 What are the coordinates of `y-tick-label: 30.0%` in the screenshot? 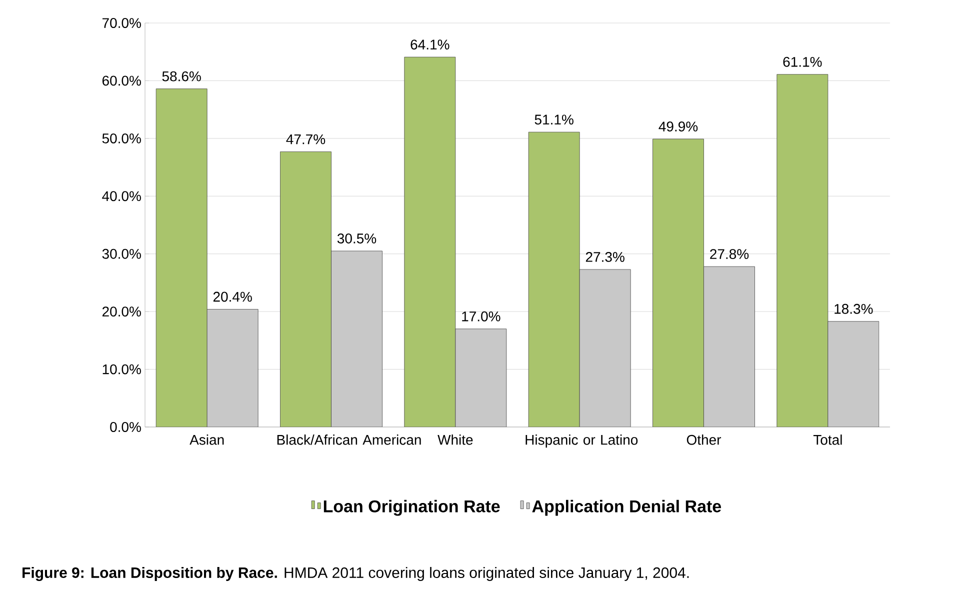 It's located at (121, 253).